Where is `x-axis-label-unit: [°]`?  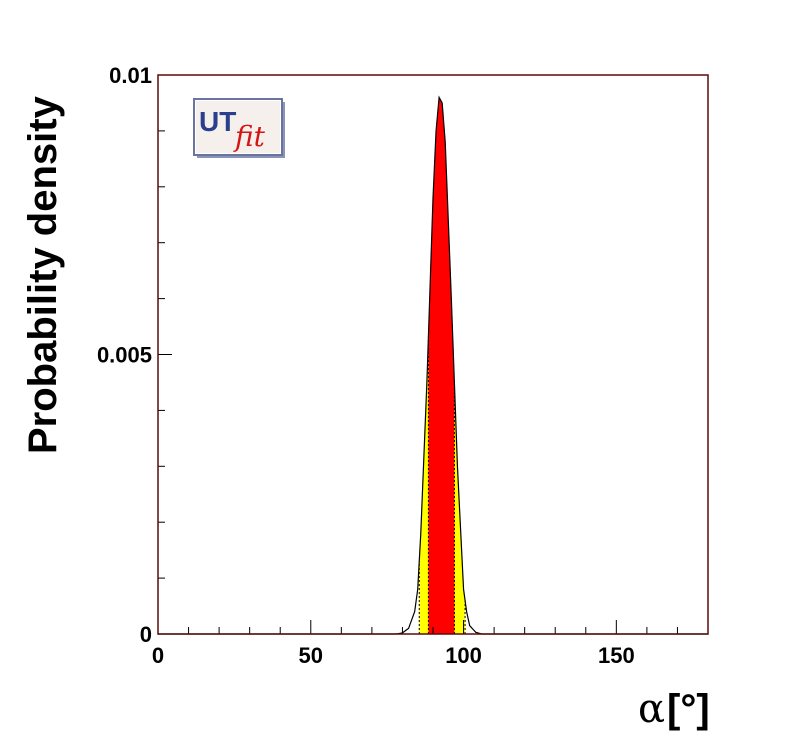 x-axis-label-unit: [°] is located at coordinates (688, 709).